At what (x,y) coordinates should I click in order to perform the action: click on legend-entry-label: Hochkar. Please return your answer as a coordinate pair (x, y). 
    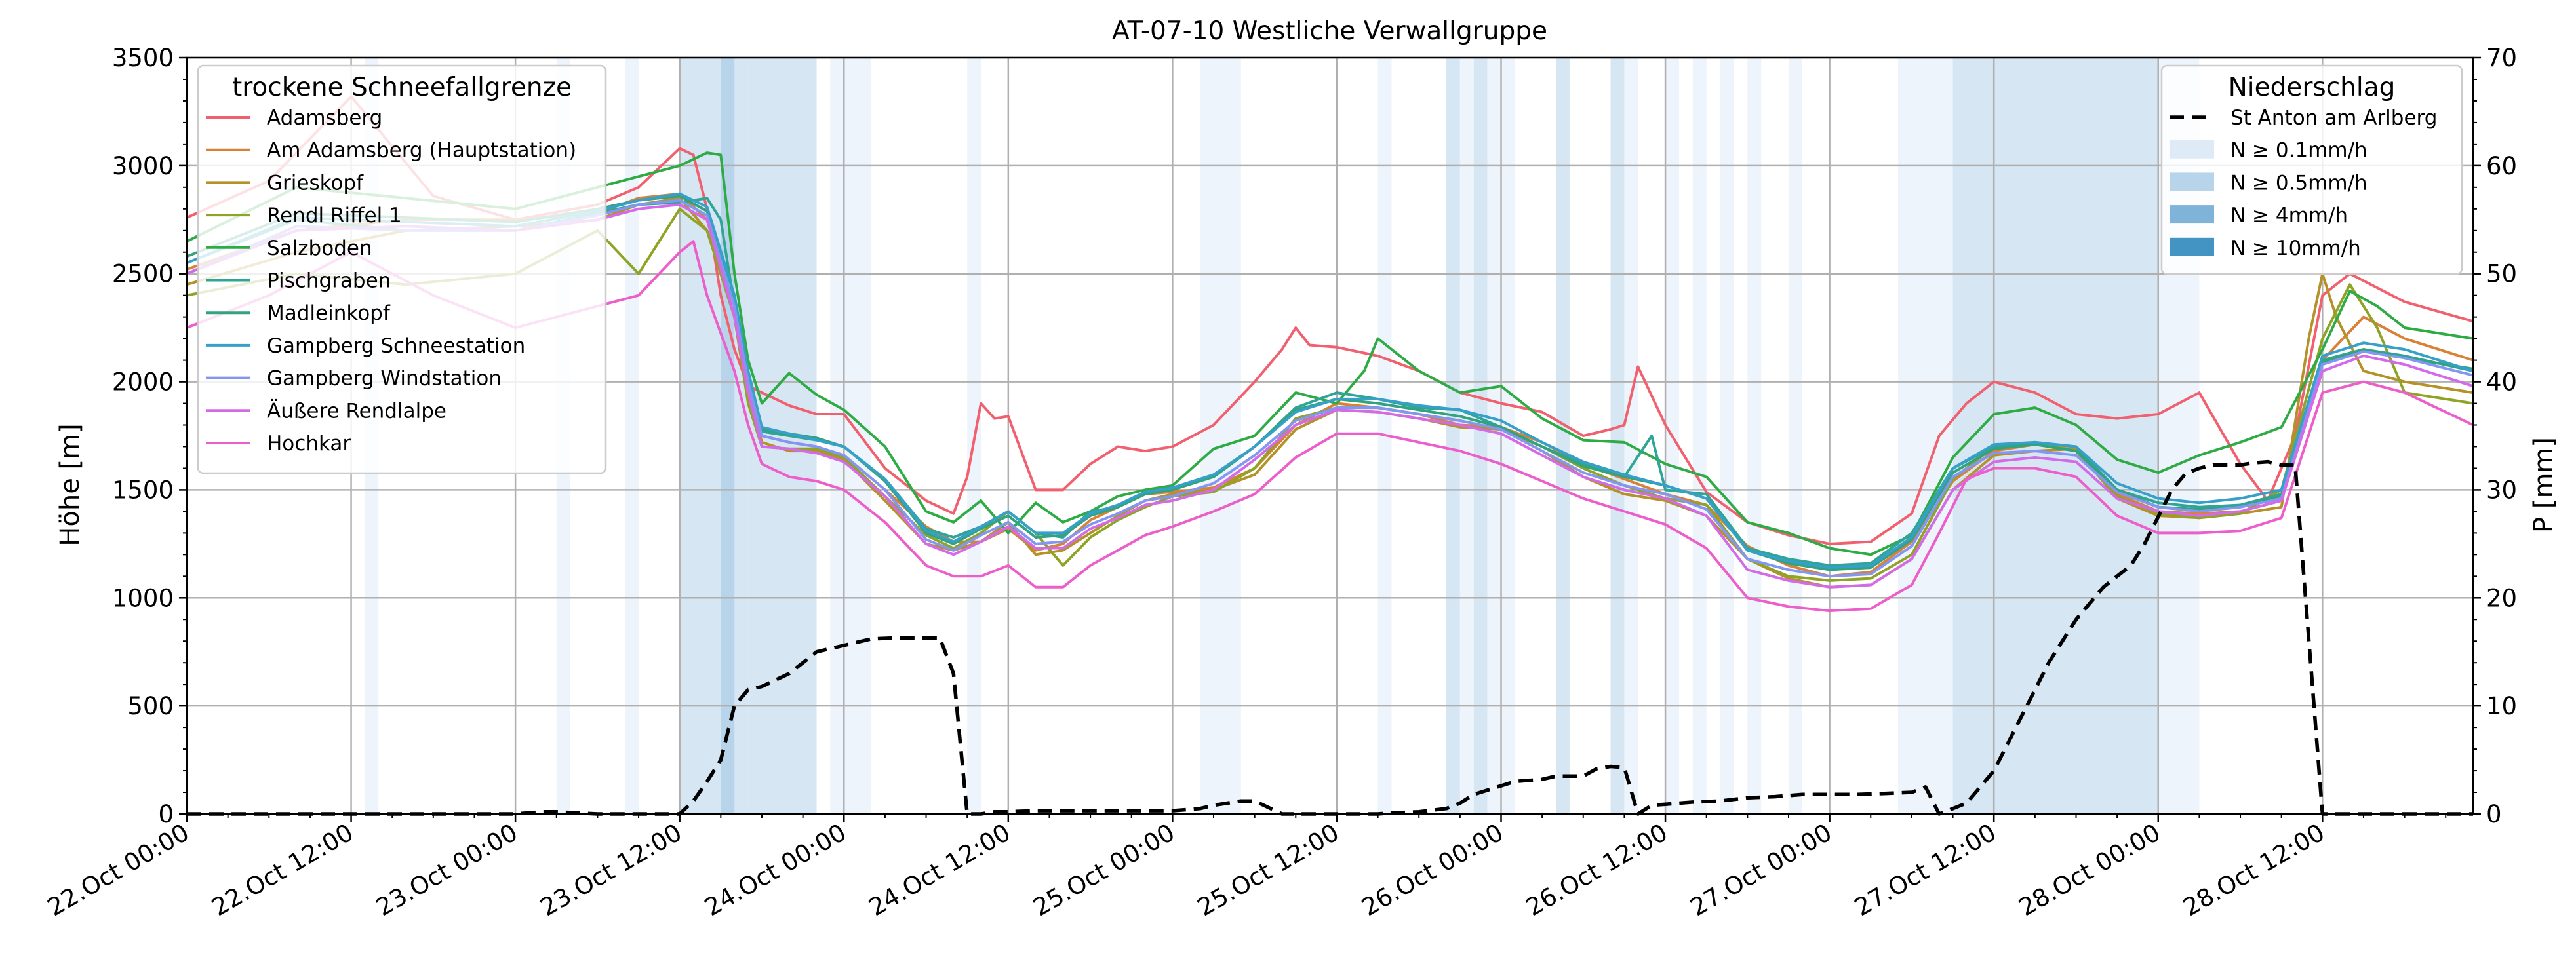
    Looking at the image, I should click on (309, 443).